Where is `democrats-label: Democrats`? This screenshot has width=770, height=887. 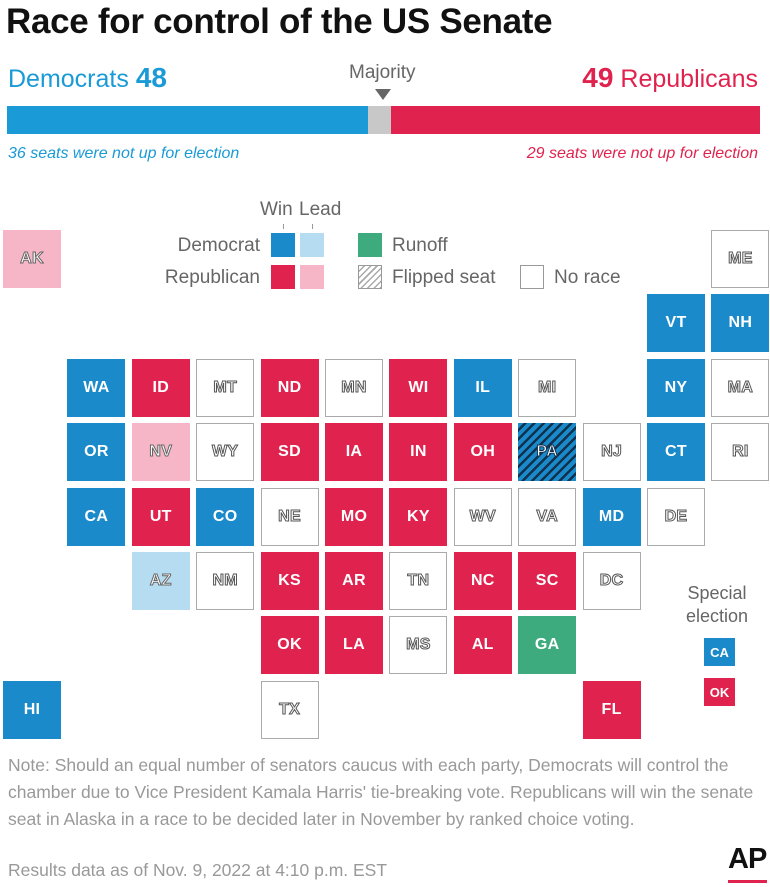
democrats-label: Democrats is located at coordinates (68, 79).